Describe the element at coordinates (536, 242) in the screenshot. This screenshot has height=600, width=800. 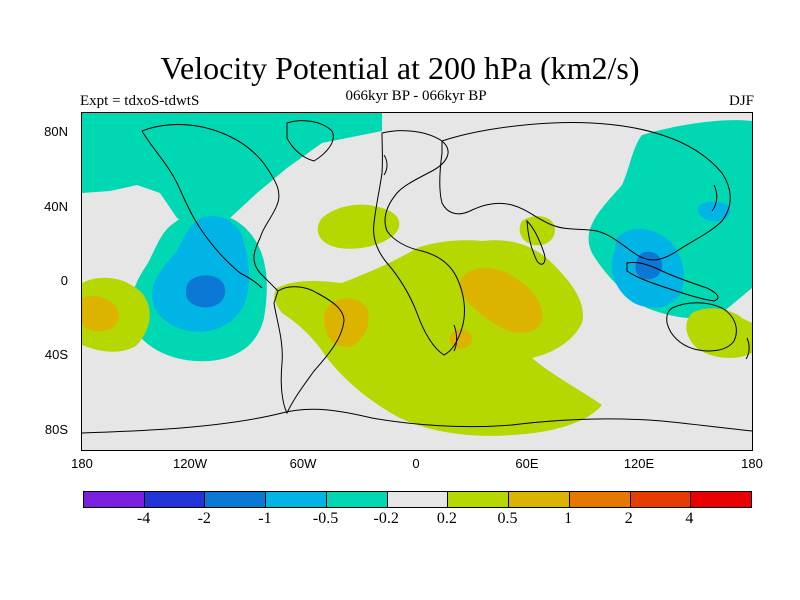
I see `coast-india` at that location.